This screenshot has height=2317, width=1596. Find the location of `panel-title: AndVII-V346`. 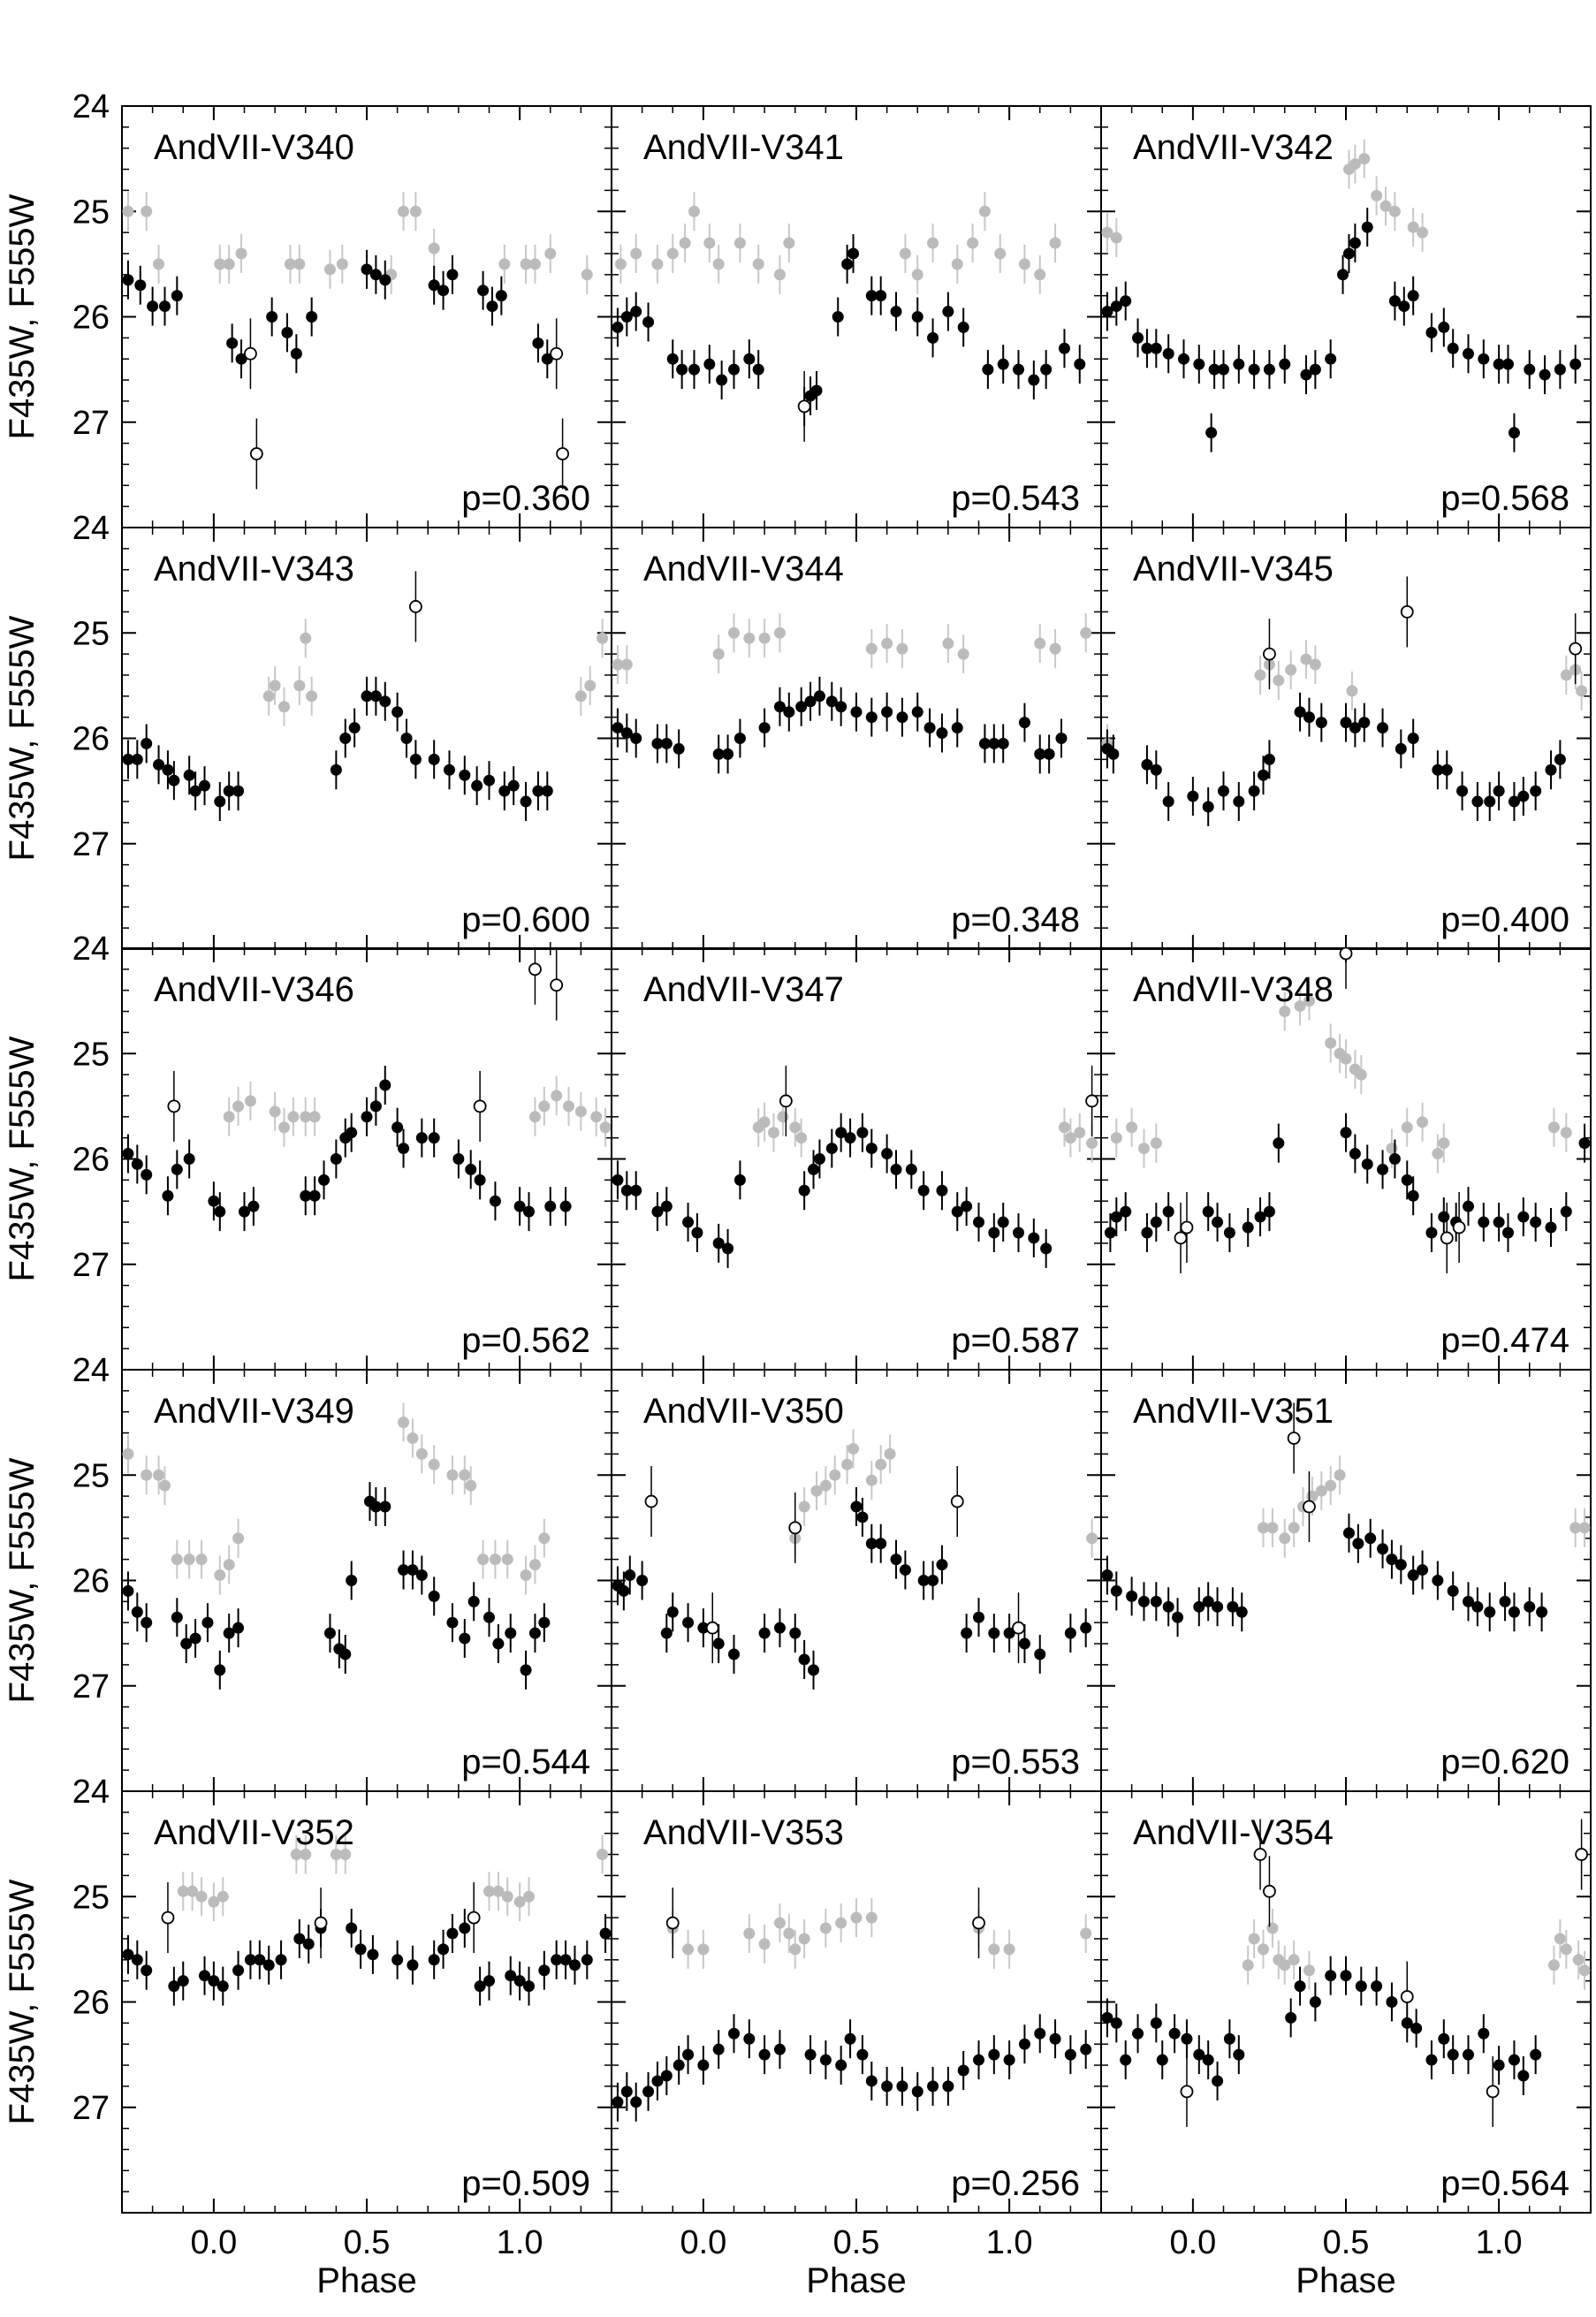

panel-title: AndVII-V346 is located at coordinates (254, 989).